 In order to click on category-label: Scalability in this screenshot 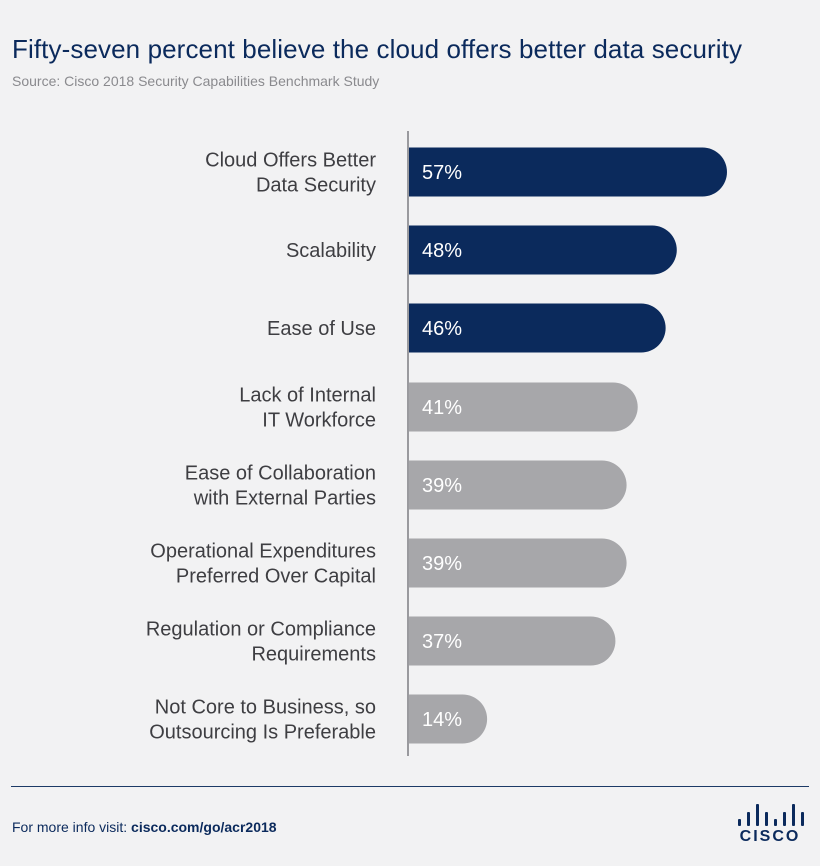, I will do `click(331, 251)`.